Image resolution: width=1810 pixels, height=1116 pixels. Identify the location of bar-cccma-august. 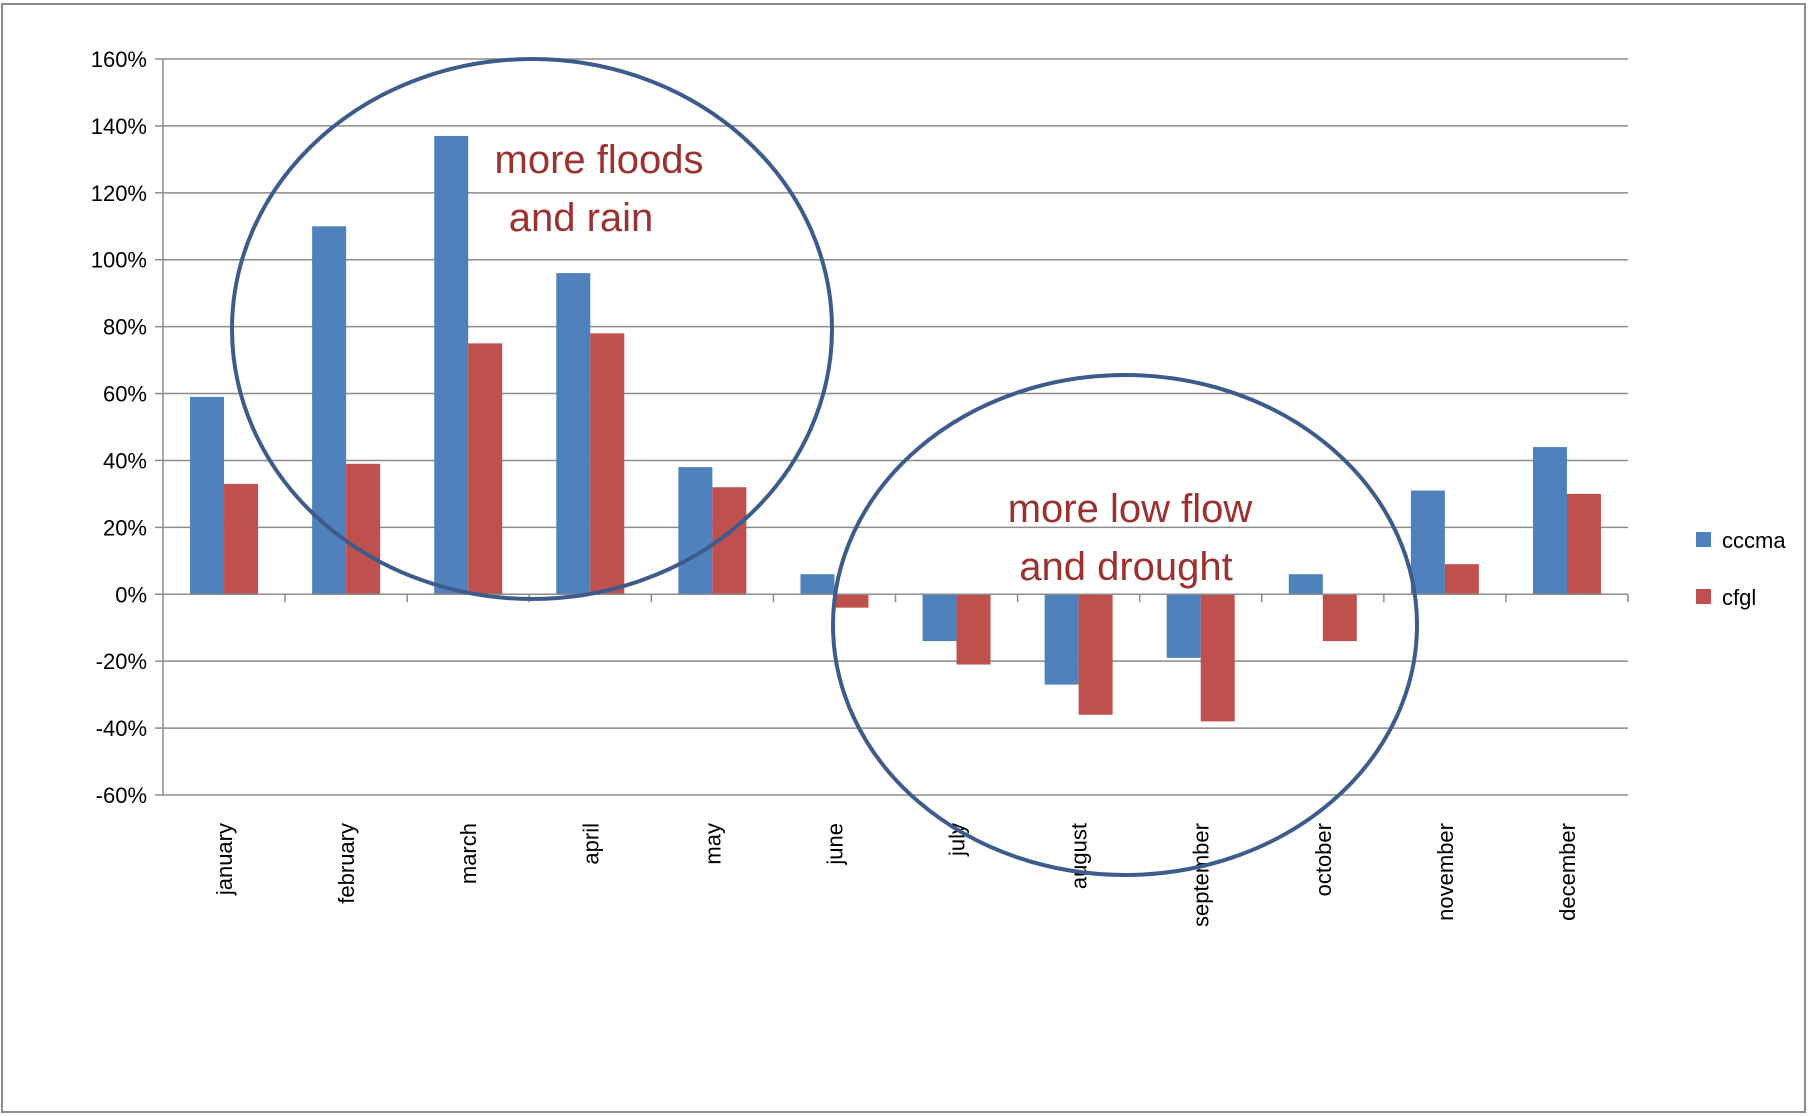
(1061, 639).